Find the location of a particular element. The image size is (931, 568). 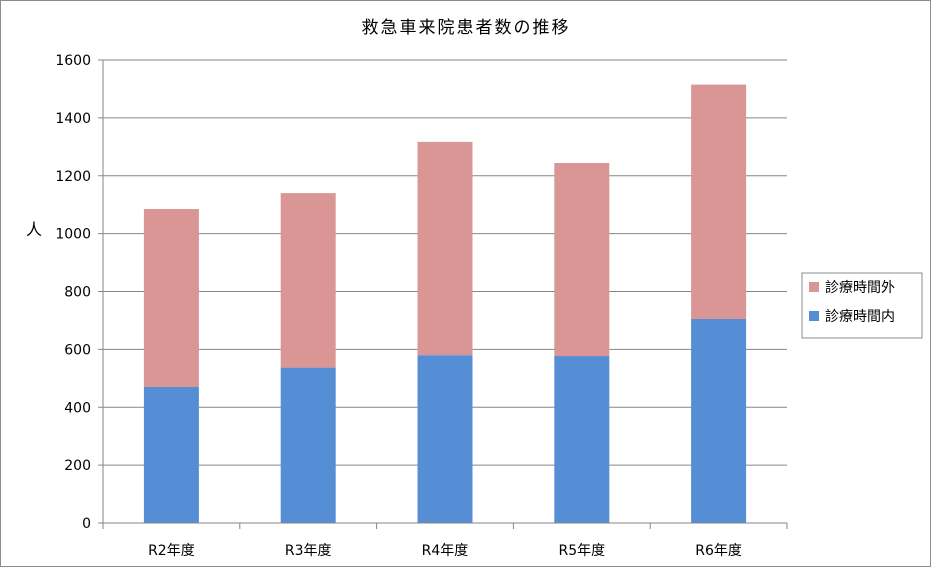

y-tick-label: 800 is located at coordinates (77, 293).